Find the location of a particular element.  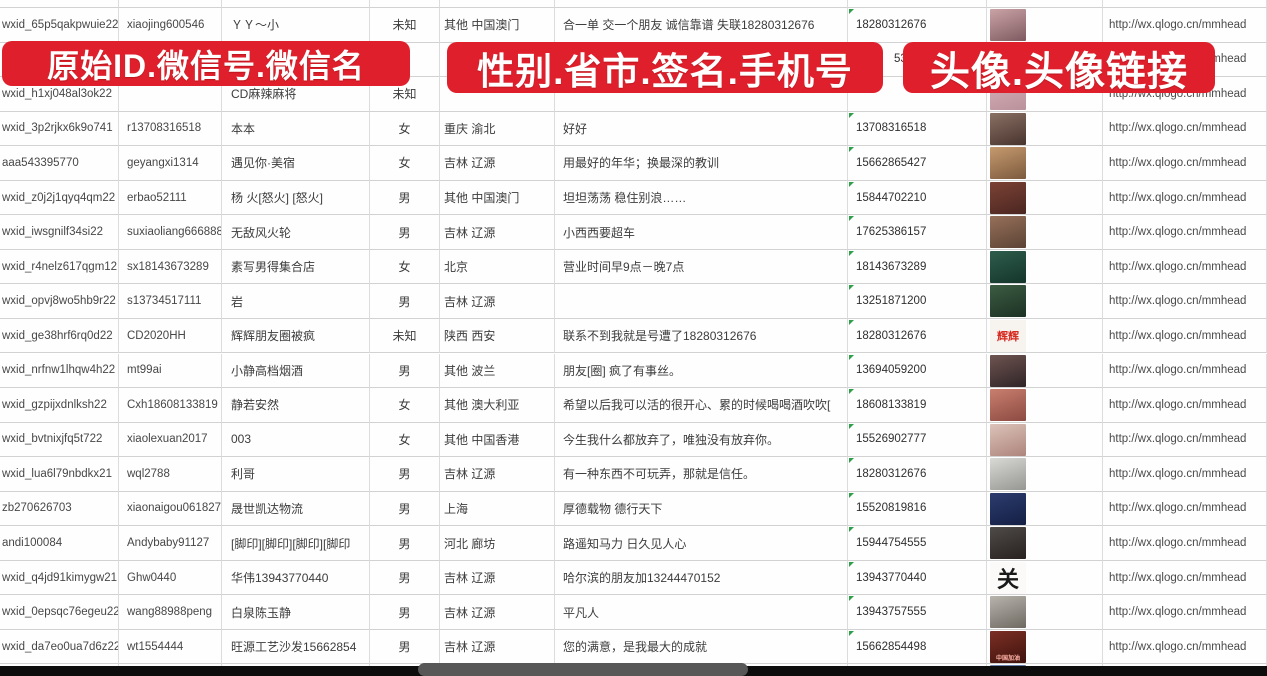

cell-phone: 13943770440 is located at coordinates (917, 578).